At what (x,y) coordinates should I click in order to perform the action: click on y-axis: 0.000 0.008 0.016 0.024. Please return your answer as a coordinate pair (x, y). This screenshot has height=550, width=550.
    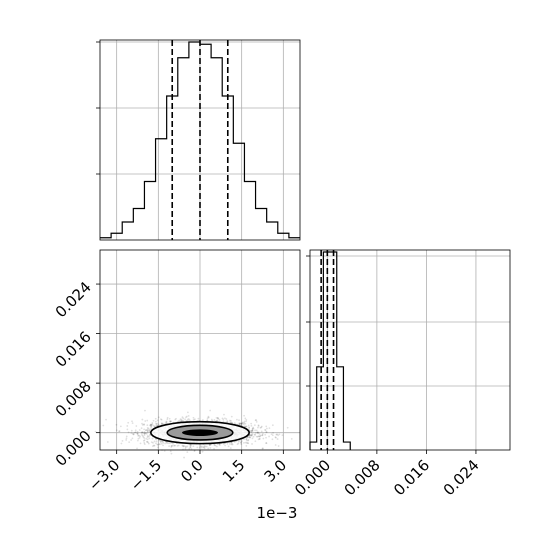
    Looking at the image, I should click on (76, 374).